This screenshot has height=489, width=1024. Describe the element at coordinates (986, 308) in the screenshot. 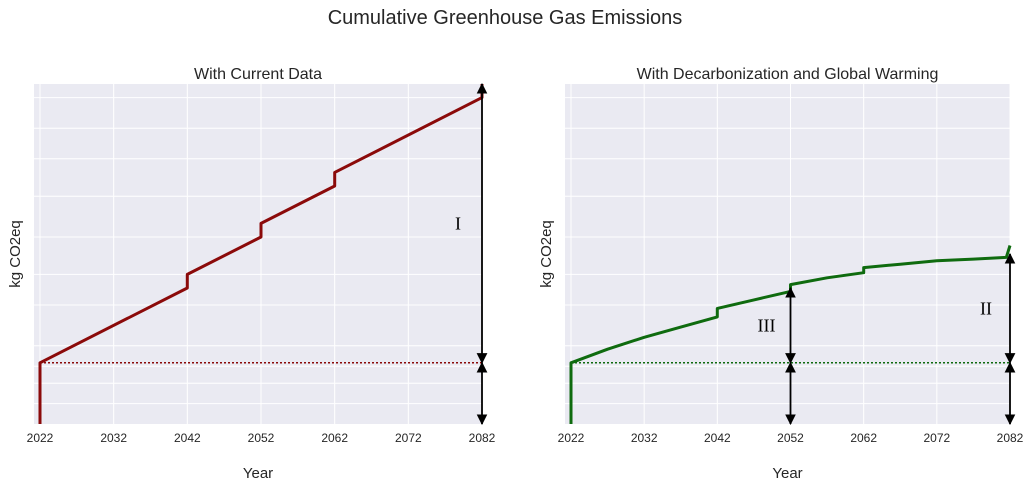

I see `arrow-label: II` at that location.